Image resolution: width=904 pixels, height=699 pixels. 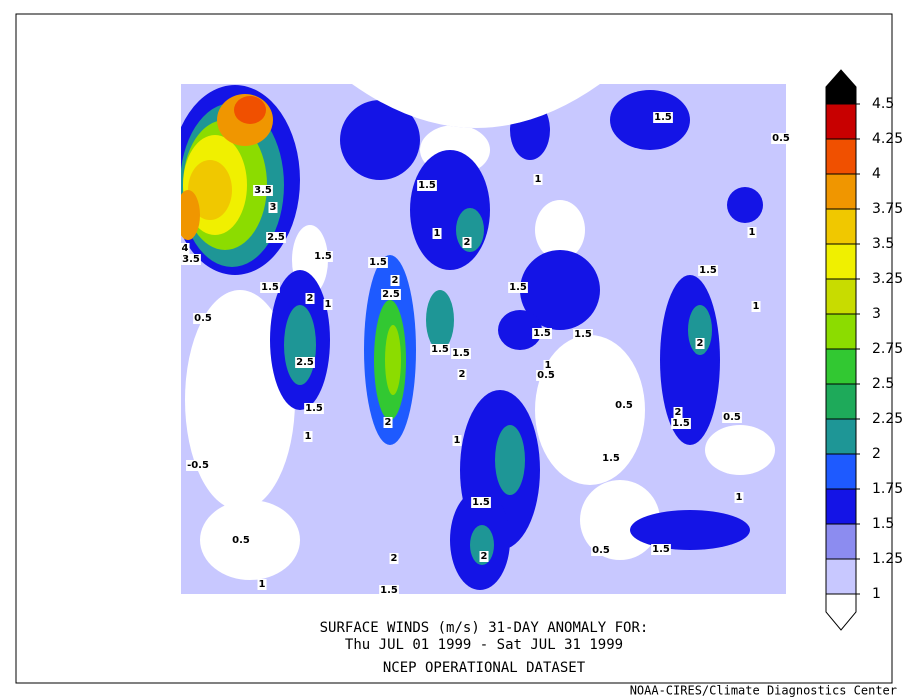 What do you see at coordinates (876, 314) in the screenshot?
I see `colorbar-label: 3` at bounding box center [876, 314].